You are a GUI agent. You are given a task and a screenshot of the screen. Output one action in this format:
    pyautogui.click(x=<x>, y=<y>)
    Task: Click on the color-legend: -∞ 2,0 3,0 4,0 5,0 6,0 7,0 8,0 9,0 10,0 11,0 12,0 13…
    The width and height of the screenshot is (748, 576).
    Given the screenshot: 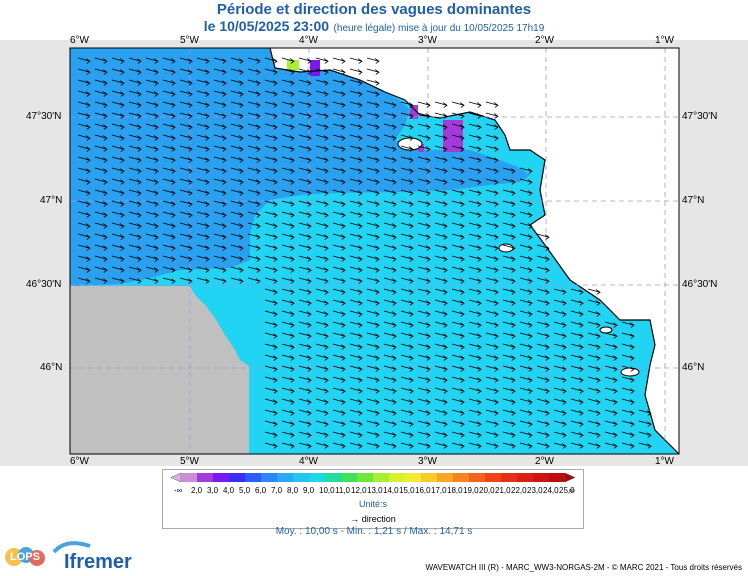 What is the action you would take?
    pyautogui.click(x=373, y=499)
    